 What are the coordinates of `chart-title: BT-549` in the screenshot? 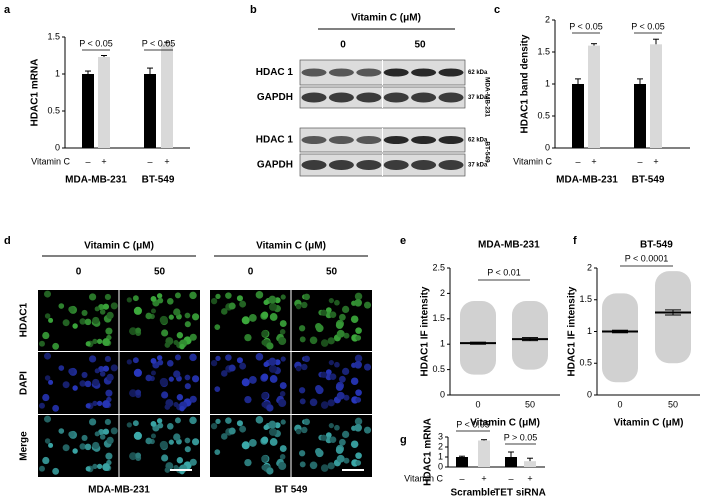 It's located at (656, 245).